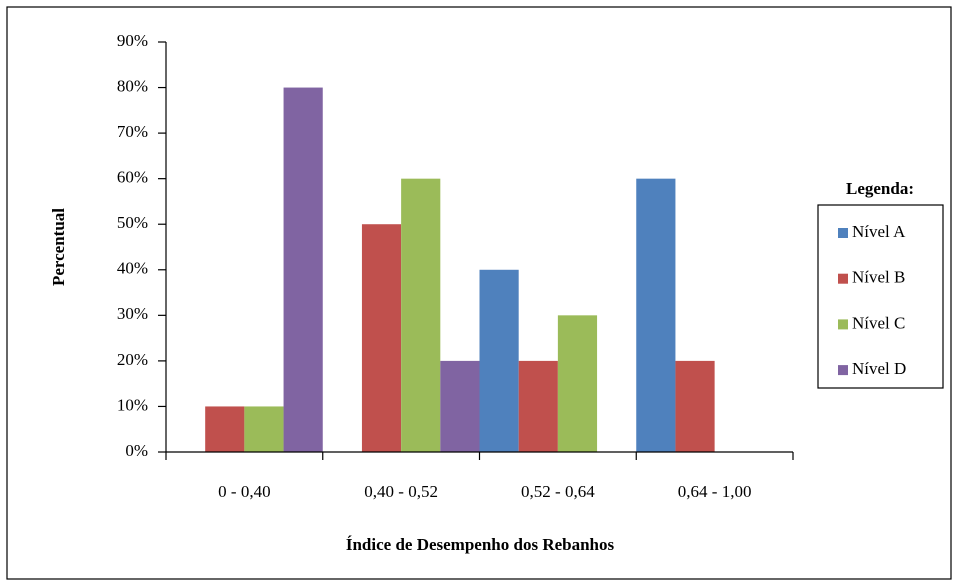 The width and height of the screenshot is (957, 584). I want to click on y-tick-label: 50%, so click(132, 222).